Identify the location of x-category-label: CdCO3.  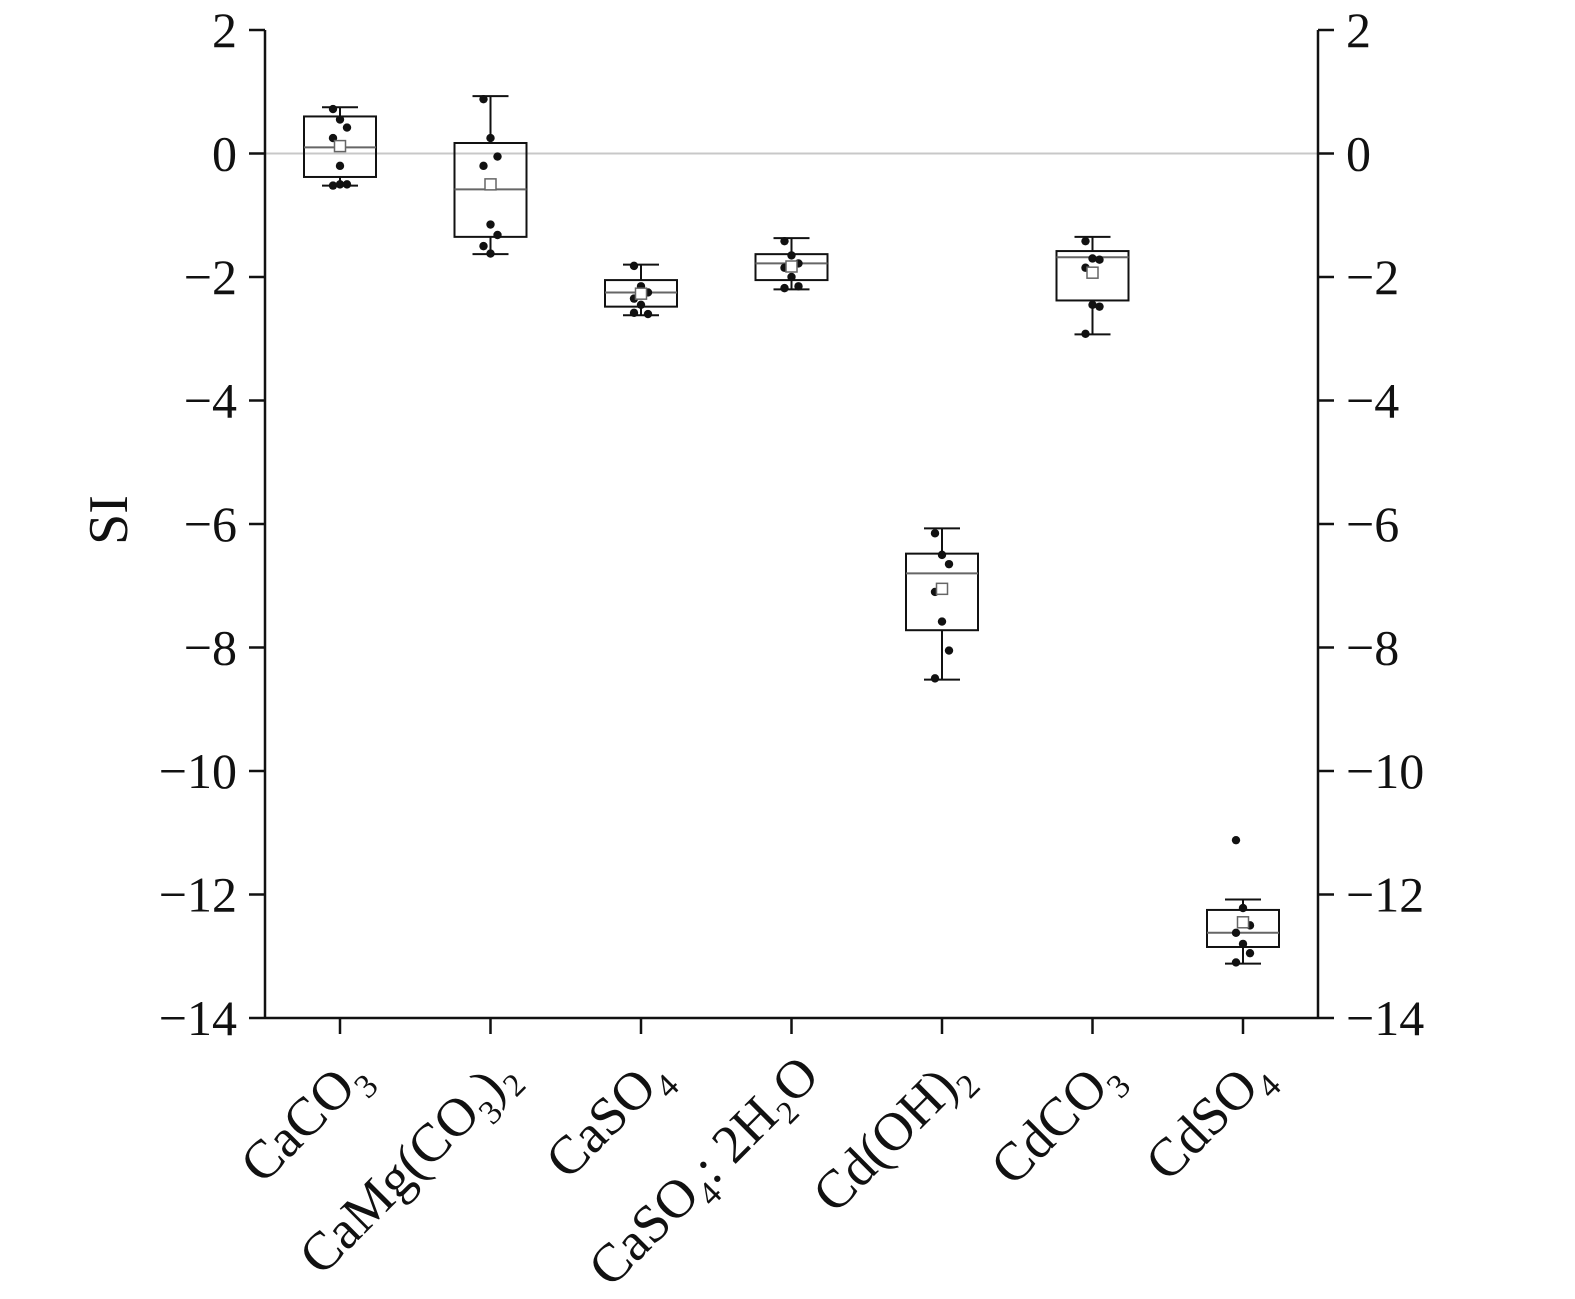
(1058, 1123).